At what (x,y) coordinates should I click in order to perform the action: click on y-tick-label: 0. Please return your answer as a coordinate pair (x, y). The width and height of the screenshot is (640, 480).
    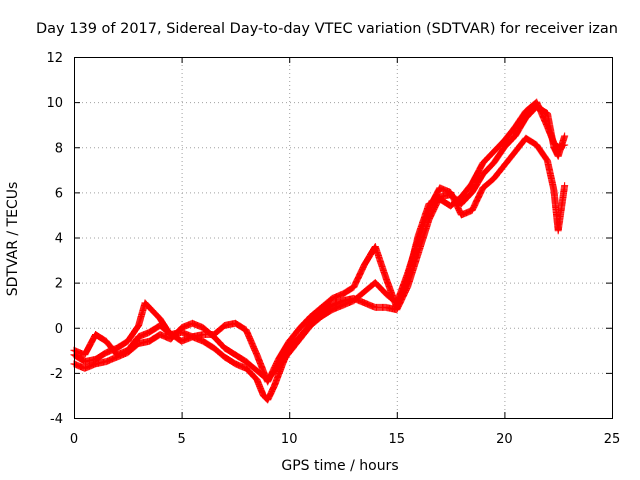
    Looking at the image, I should click on (59, 329).